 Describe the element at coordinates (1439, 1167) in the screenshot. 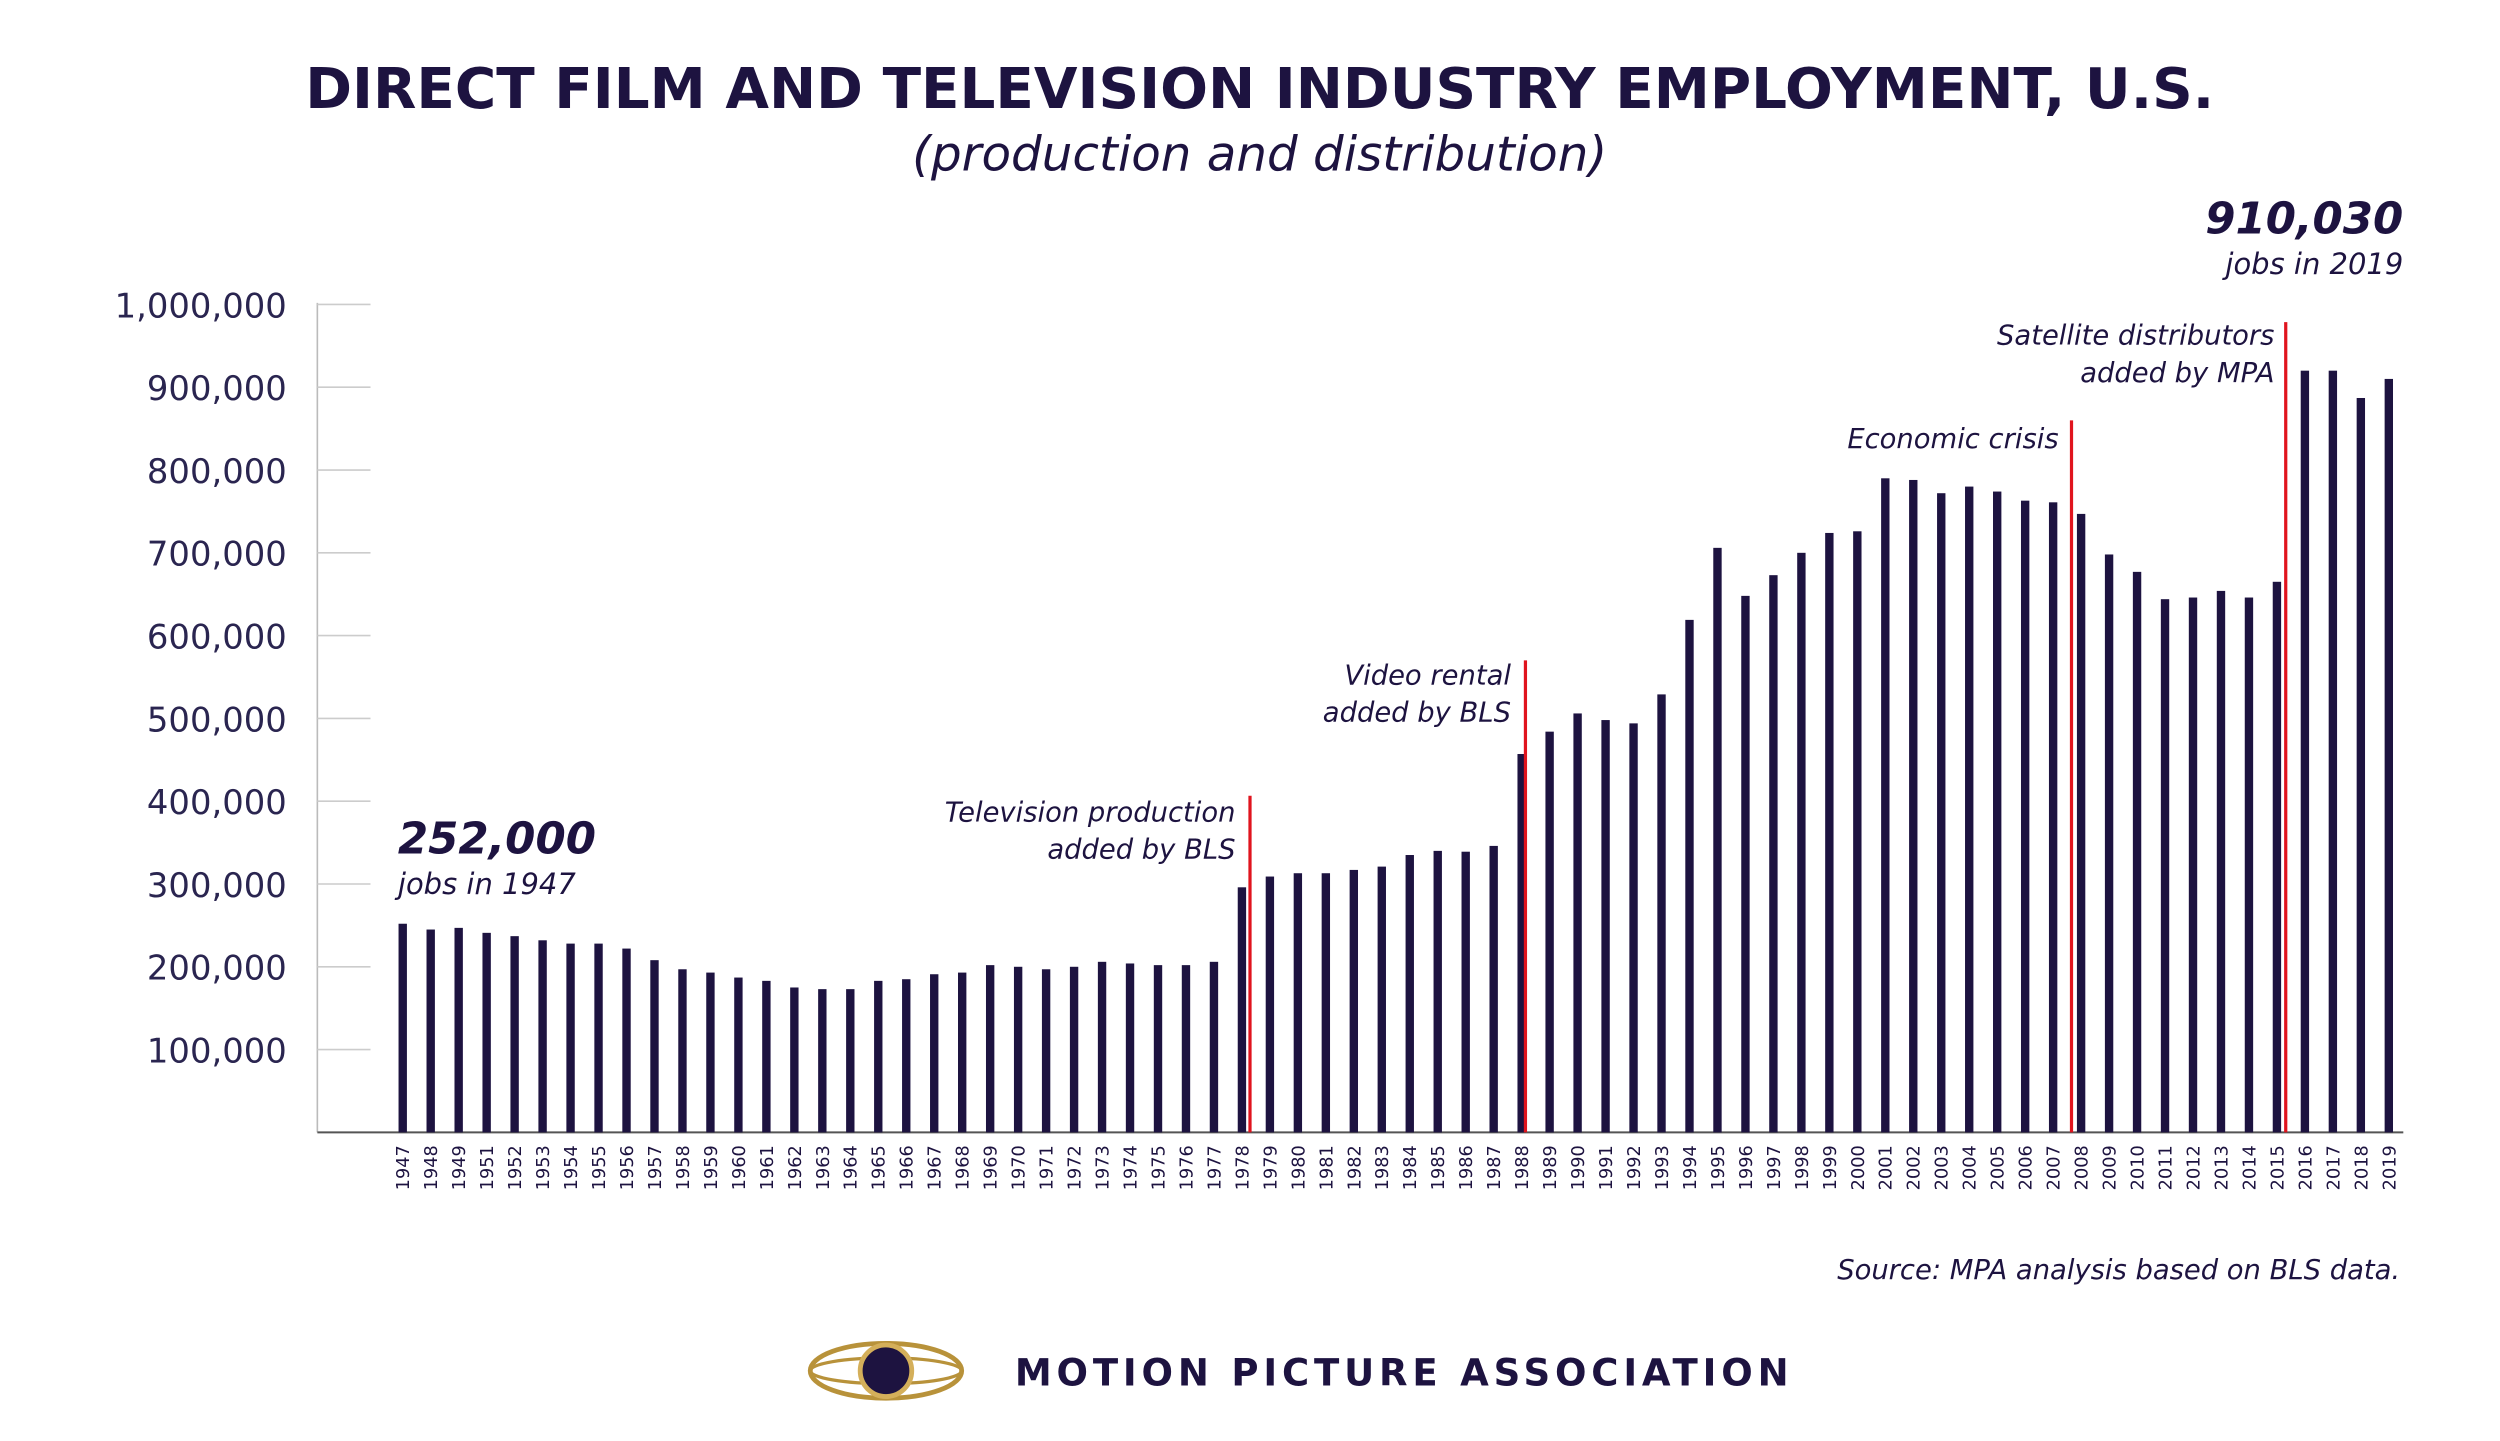

I see `x-tick-label: 1985` at that location.